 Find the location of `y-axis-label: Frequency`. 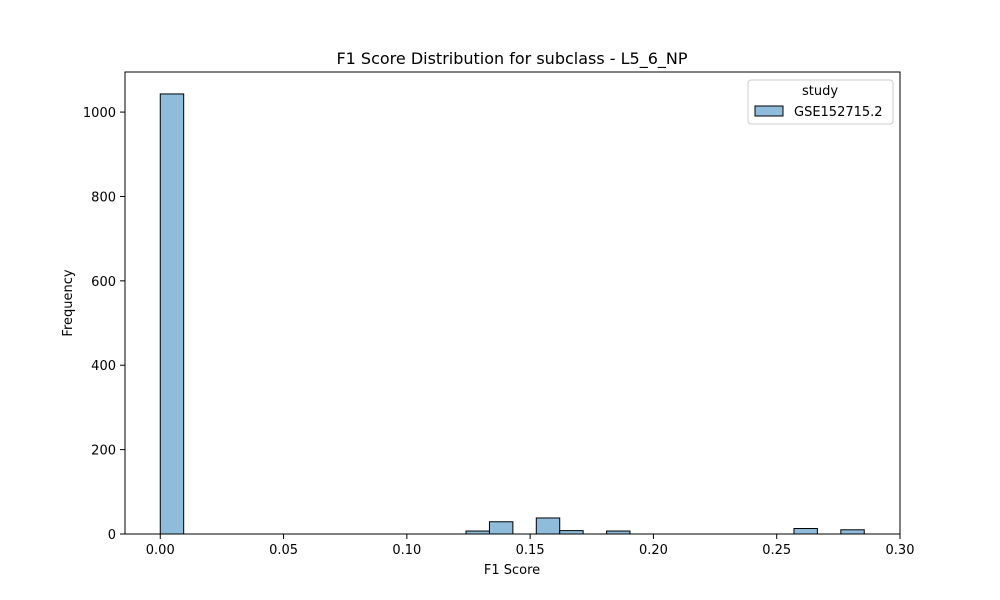

y-axis-label: Frequency is located at coordinates (68, 302).